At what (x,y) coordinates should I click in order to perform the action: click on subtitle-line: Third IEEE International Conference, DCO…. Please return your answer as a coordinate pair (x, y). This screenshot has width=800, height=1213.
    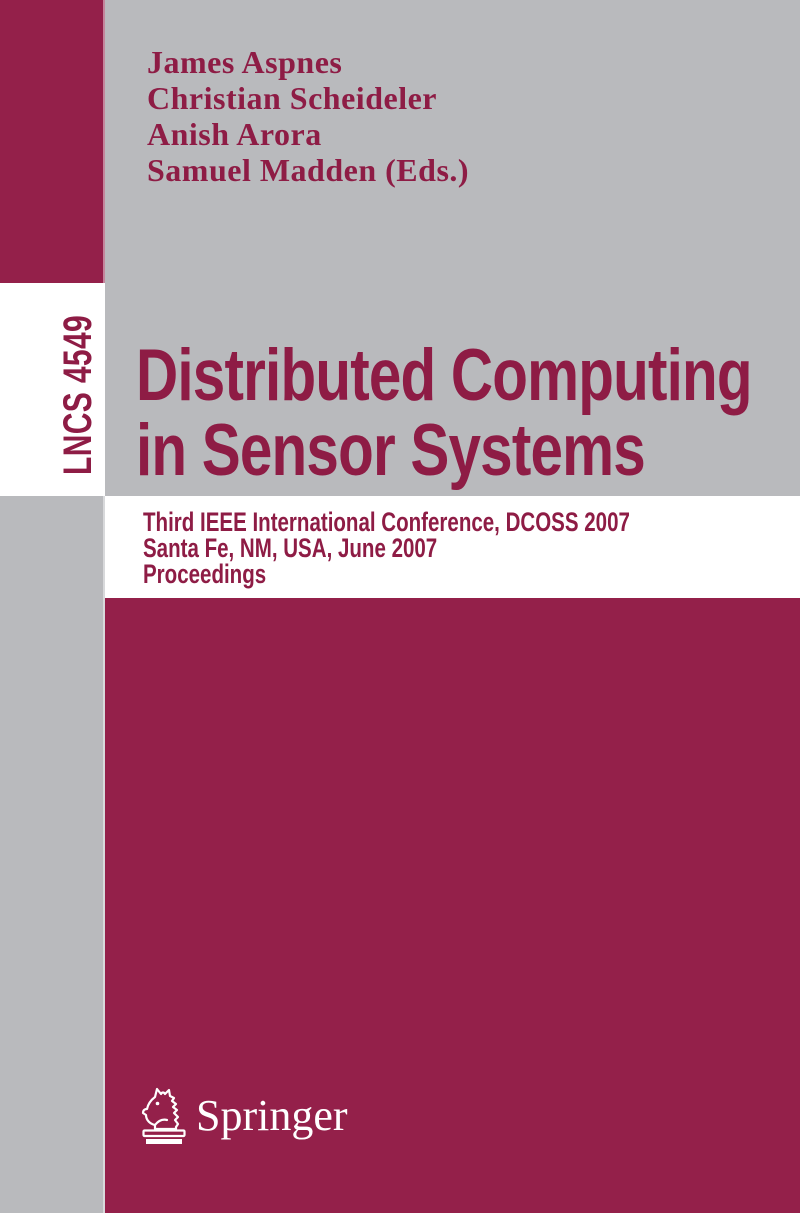
    Looking at the image, I should click on (386, 522).